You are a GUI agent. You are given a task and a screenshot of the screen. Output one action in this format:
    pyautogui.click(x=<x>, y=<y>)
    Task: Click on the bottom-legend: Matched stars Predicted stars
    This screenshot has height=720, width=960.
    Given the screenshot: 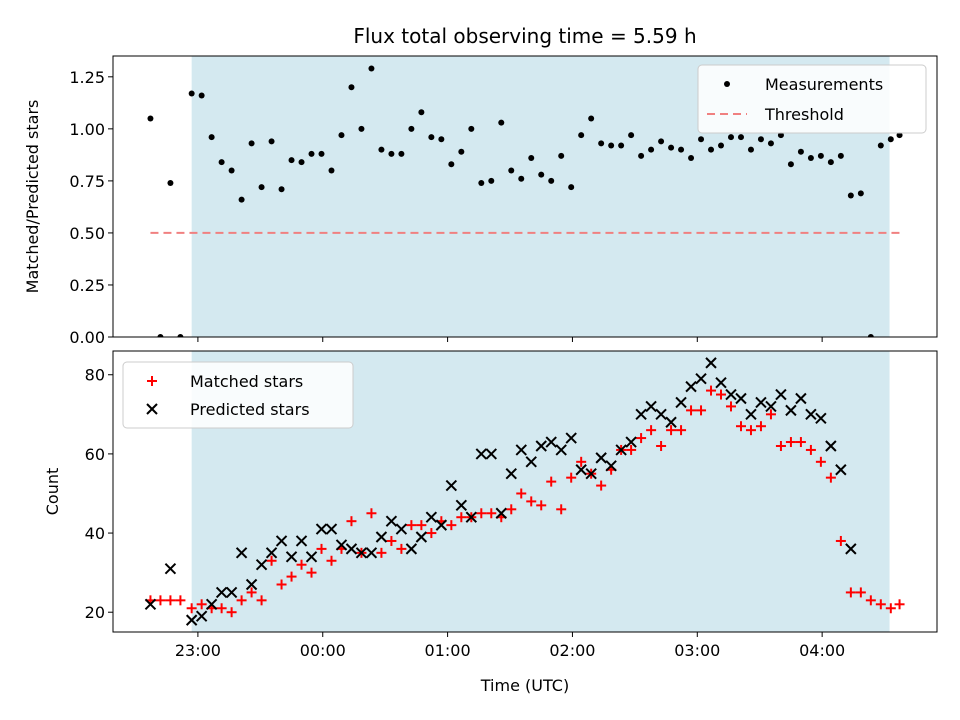 What is the action you would take?
    pyautogui.click(x=238, y=395)
    